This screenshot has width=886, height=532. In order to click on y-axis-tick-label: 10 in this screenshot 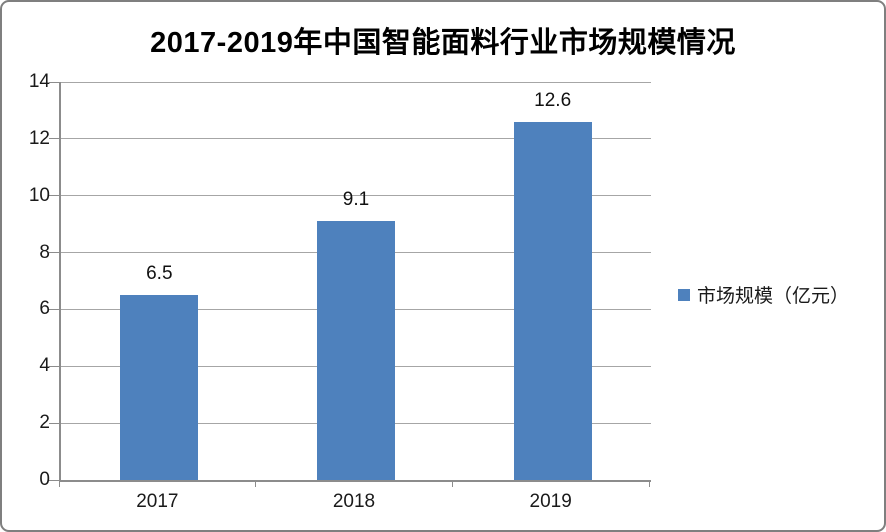, I will do `click(39, 195)`.